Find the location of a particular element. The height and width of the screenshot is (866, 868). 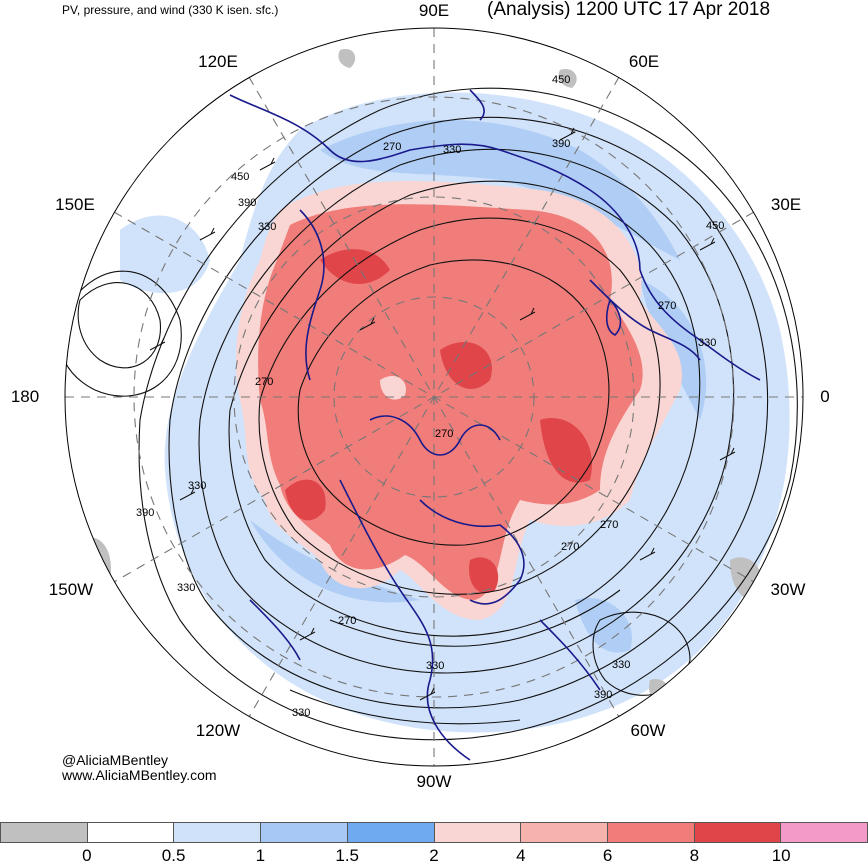

credit-handle: @AliciaMBentley is located at coordinates (115, 760).